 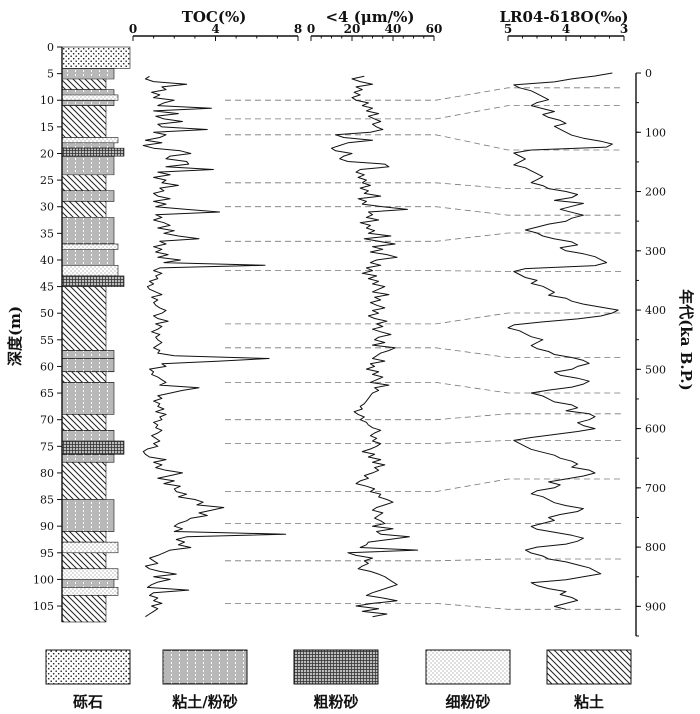 I want to click on depth-tick-label: 65, so click(x=47, y=393).